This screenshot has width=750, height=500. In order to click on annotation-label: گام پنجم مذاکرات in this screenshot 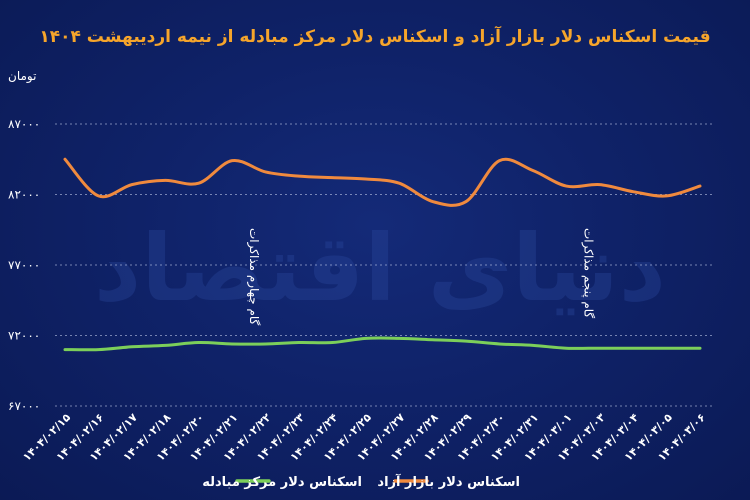, I will do `click(587, 273)`.